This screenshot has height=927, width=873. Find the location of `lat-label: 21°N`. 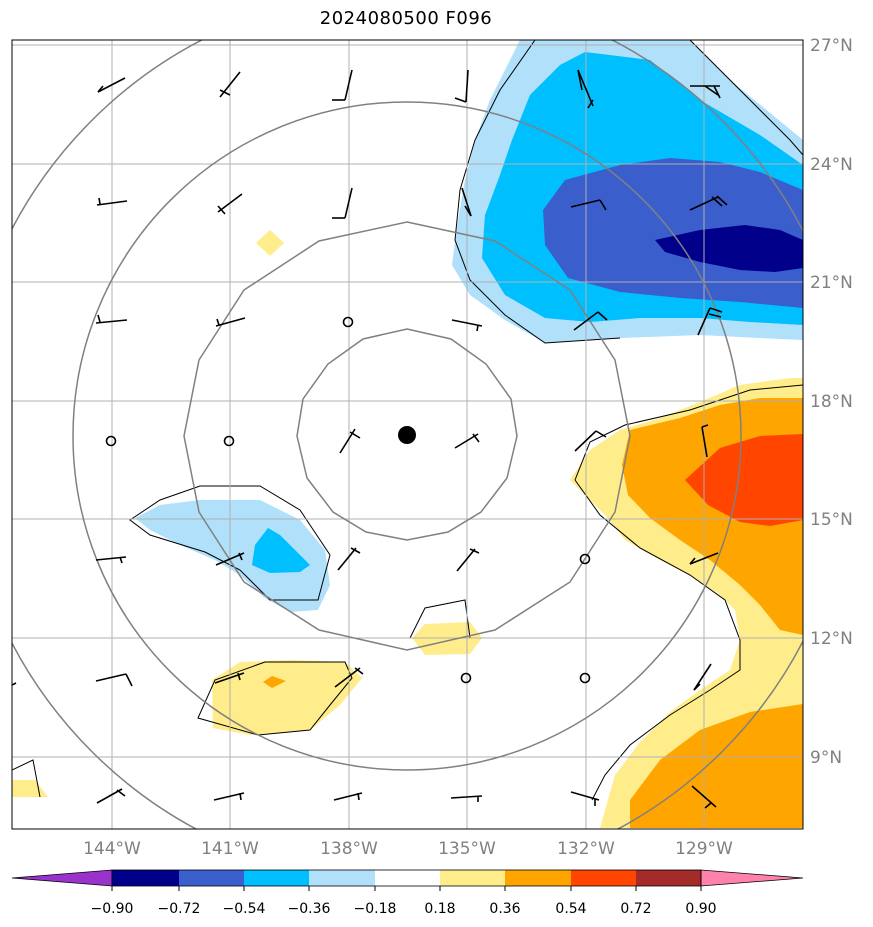

lat-label: 21°N is located at coordinates (831, 283).